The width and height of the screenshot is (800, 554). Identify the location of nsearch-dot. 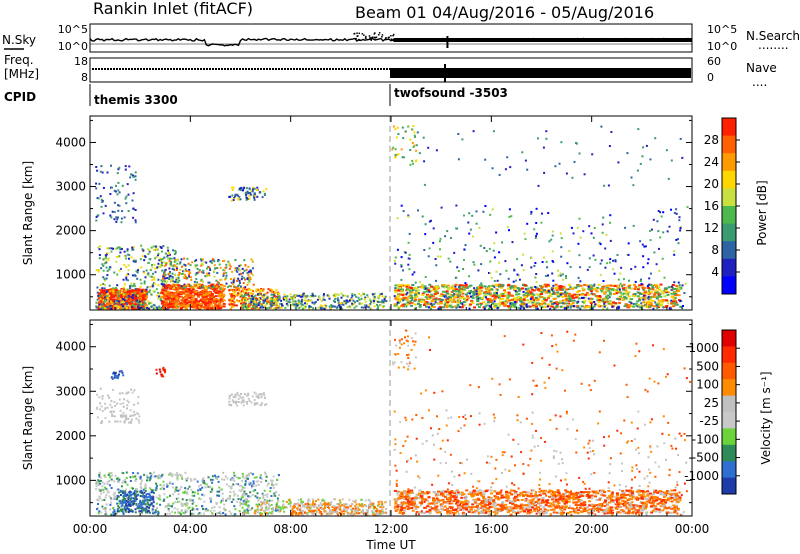
(359, 33).